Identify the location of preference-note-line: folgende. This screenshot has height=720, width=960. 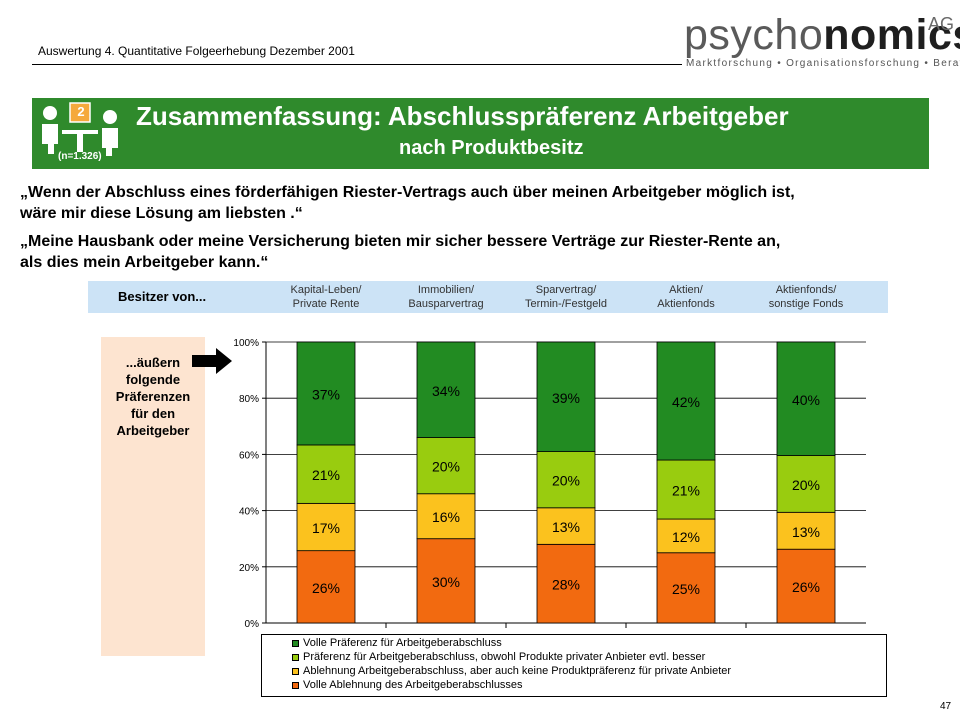
(153, 379).